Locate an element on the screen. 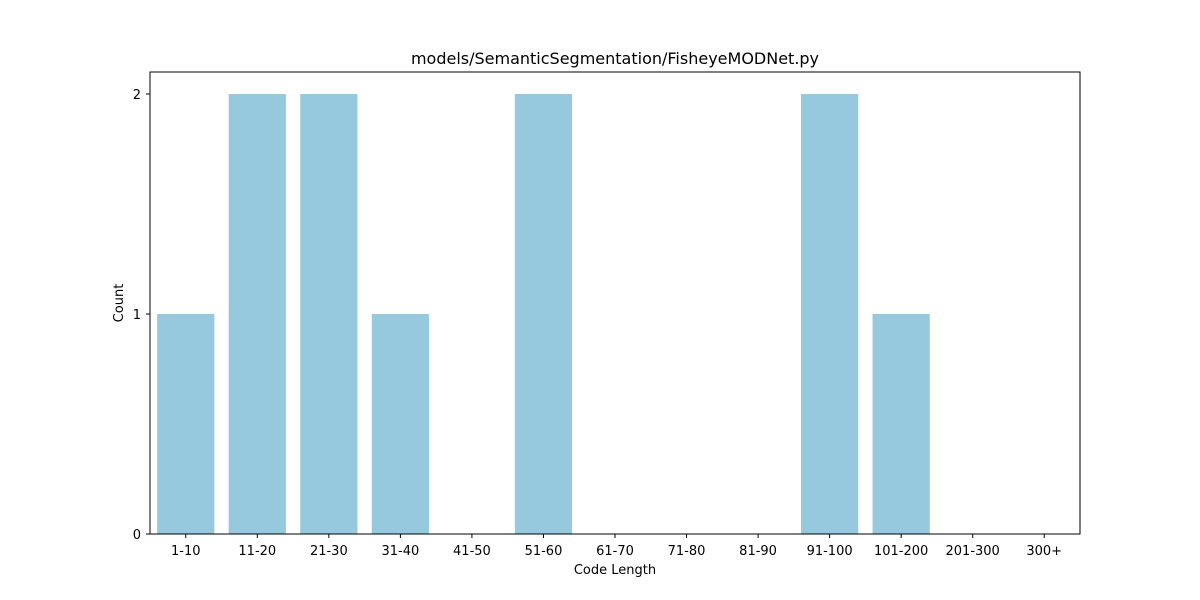 This screenshot has height=600, width=1200. y-tick-label: 1 is located at coordinates (137, 315).